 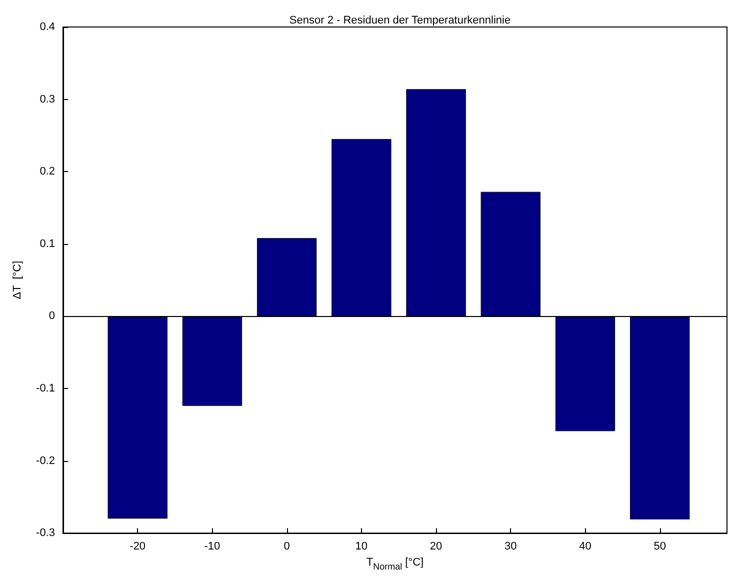 What do you see at coordinates (47, 99) in the screenshot?
I see `y-tick-label: 0.3` at bounding box center [47, 99].